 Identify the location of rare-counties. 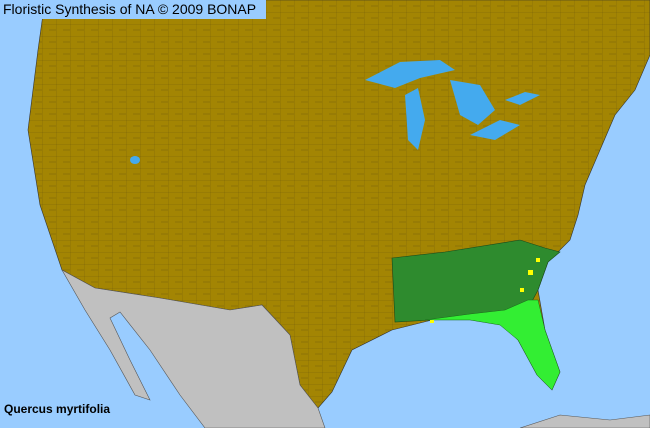
(485, 290).